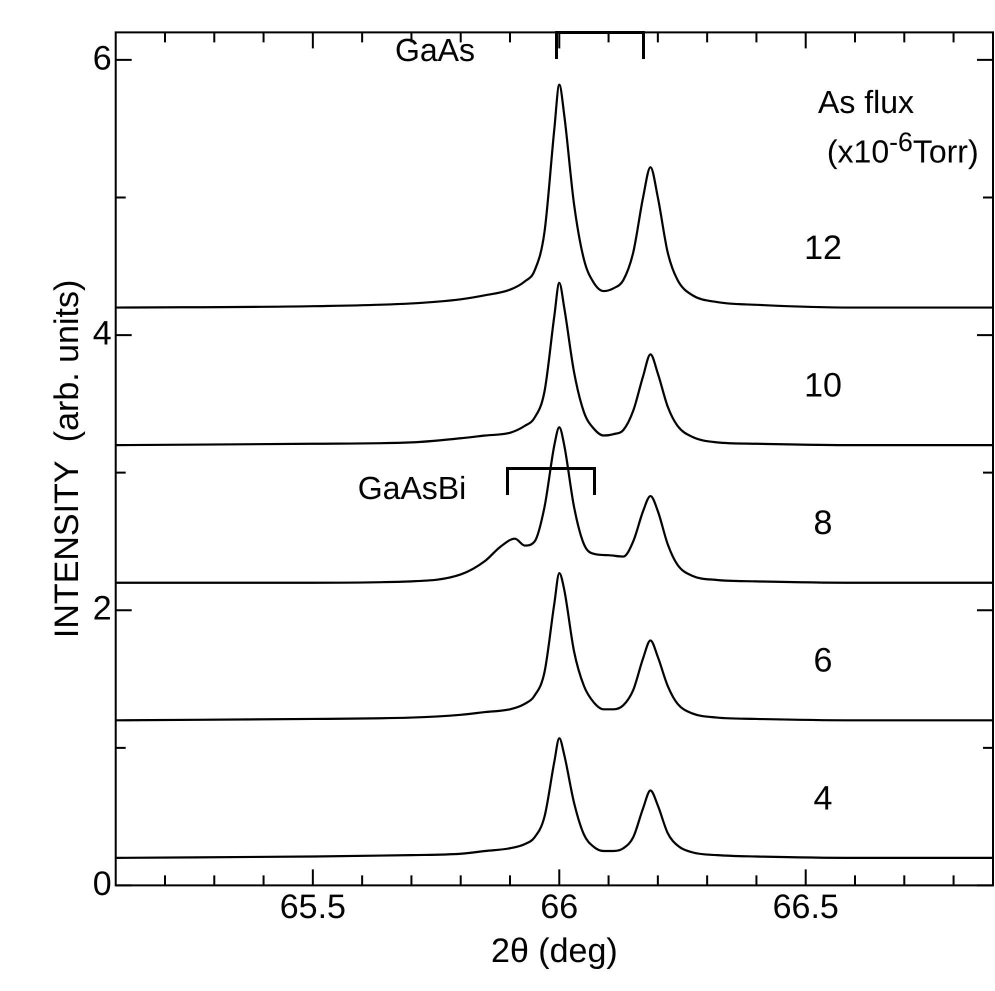  I want to click on series-label: 12, so click(823, 247).